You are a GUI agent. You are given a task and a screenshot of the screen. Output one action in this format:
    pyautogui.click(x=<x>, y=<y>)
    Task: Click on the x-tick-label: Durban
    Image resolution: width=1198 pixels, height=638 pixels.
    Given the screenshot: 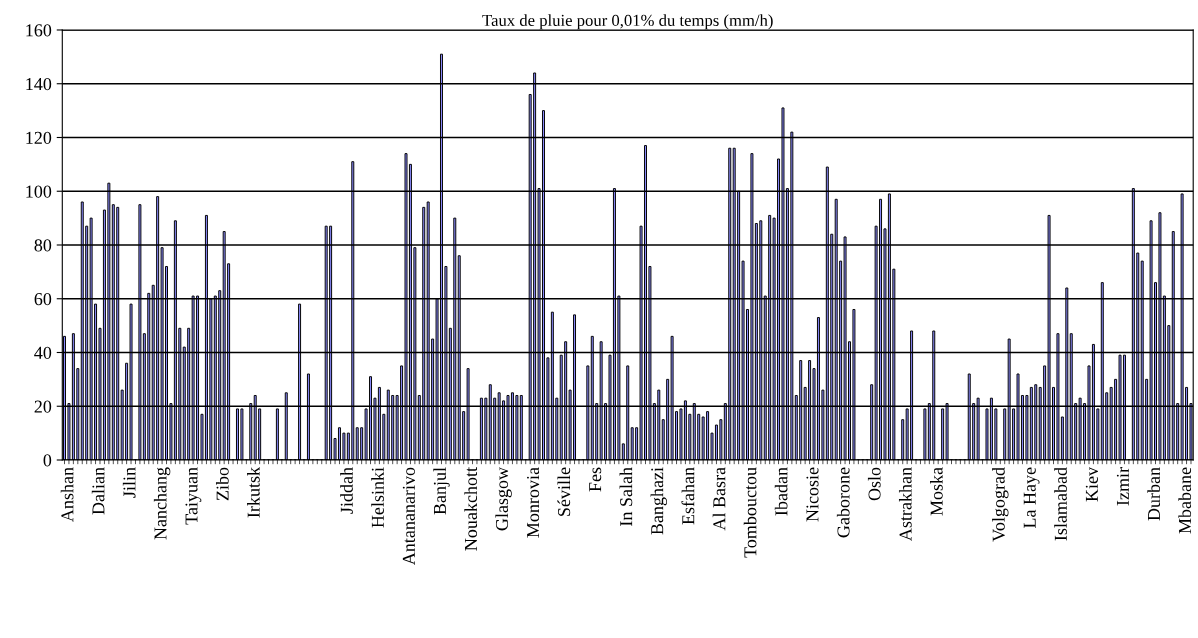 What is the action you would take?
    pyautogui.click(x=1154, y=494)
    